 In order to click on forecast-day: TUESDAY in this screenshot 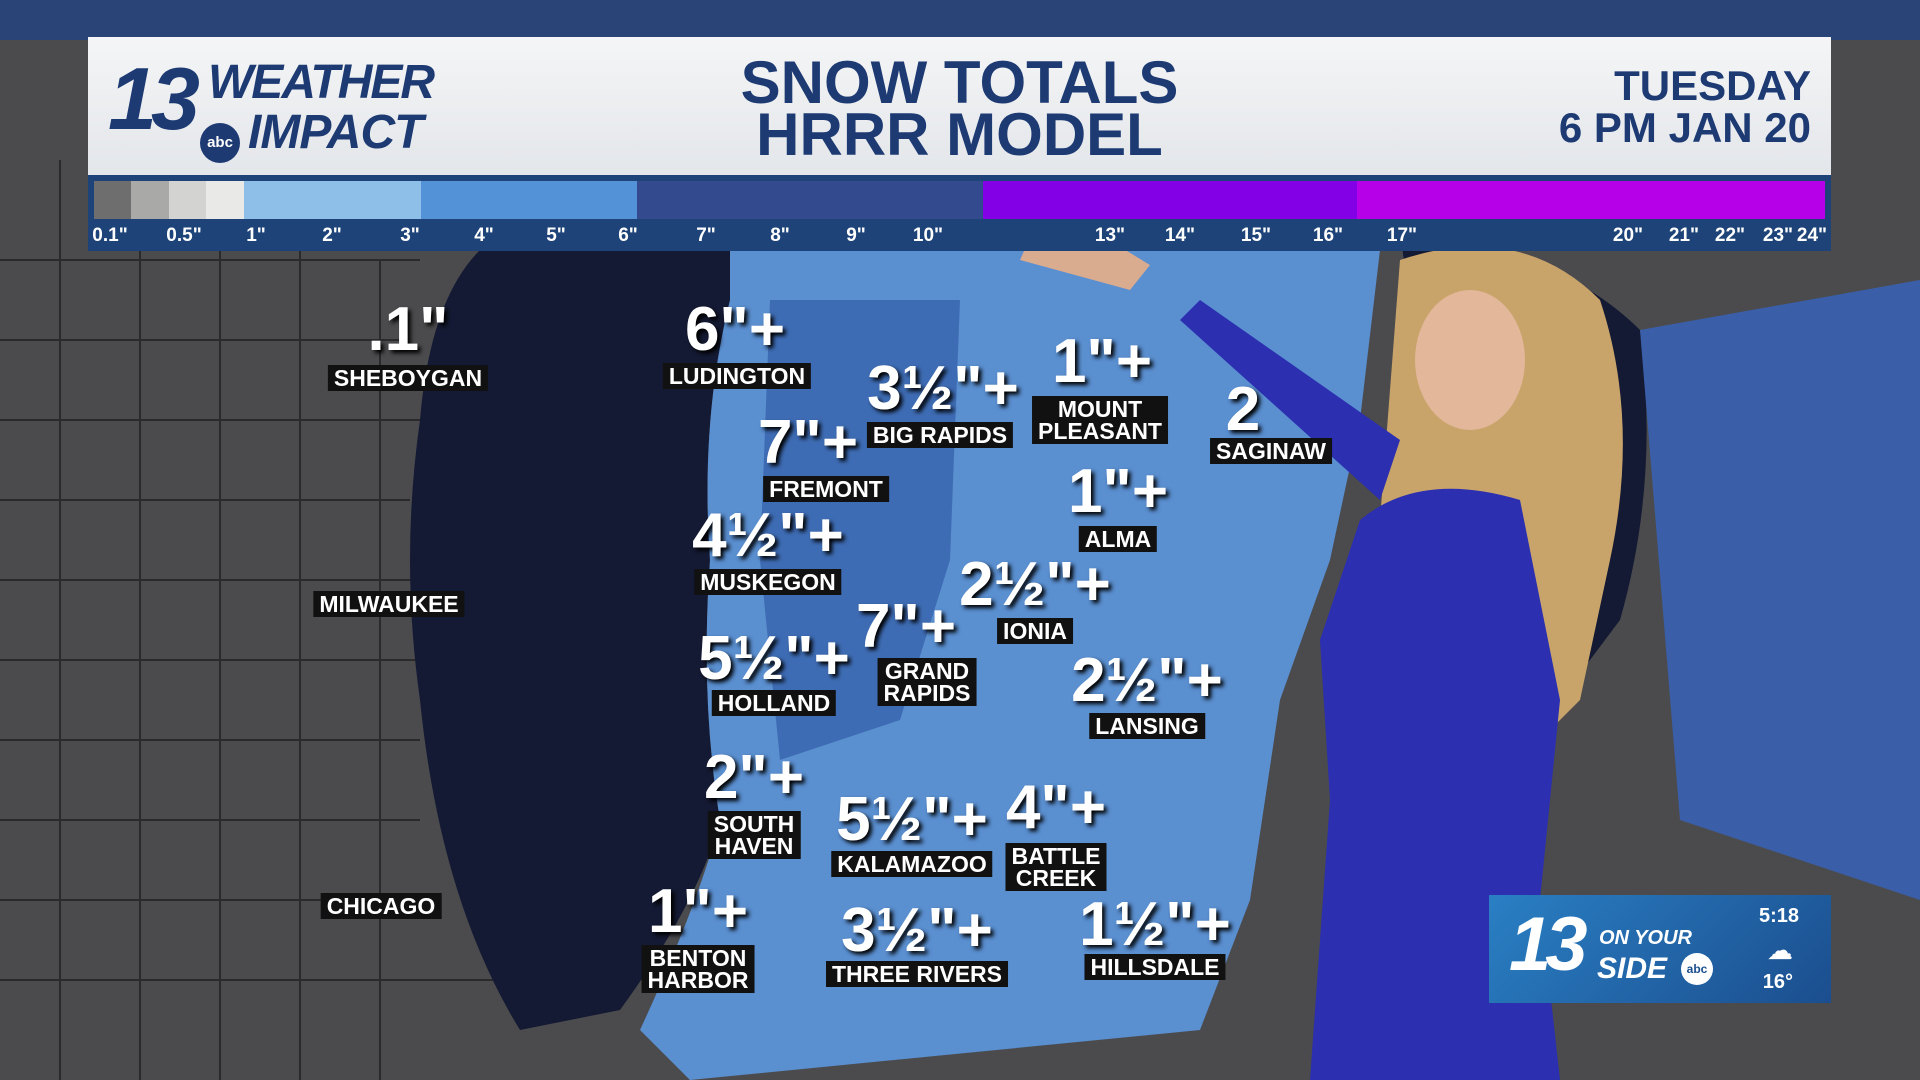, I will do `click(1712, 85)`.